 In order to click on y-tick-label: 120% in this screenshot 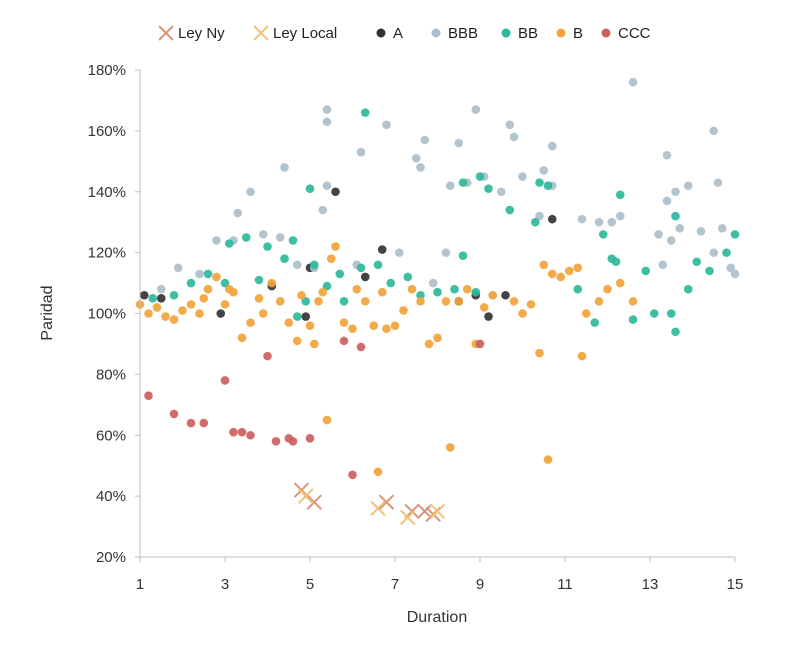, I will do `click(107, 253)`.